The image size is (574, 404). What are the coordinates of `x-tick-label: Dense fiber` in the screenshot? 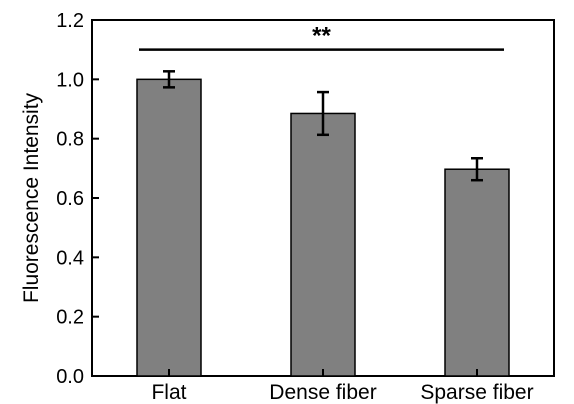 It's located at (322, 392).